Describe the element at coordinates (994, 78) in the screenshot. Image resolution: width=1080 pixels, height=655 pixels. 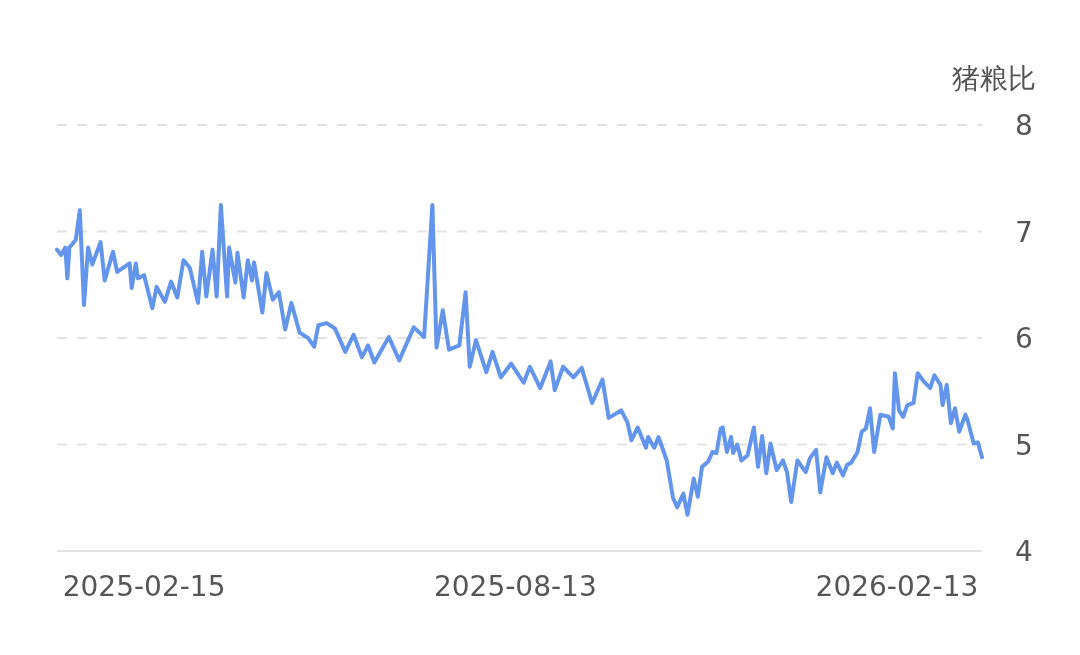
I see `ylabel: 猪粮比` at that location.